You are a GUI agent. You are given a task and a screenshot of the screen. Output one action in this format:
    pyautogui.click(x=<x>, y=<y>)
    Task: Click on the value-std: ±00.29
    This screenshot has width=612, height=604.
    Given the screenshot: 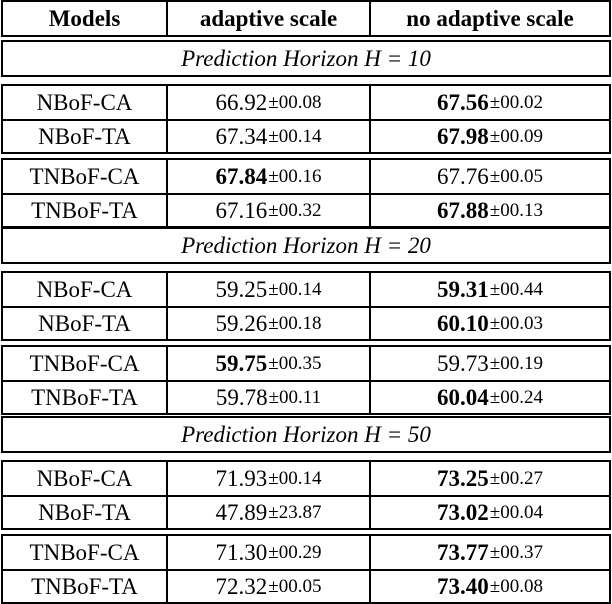 What is the action you would take?
    pyautogui.click(x=295, y=552)
    